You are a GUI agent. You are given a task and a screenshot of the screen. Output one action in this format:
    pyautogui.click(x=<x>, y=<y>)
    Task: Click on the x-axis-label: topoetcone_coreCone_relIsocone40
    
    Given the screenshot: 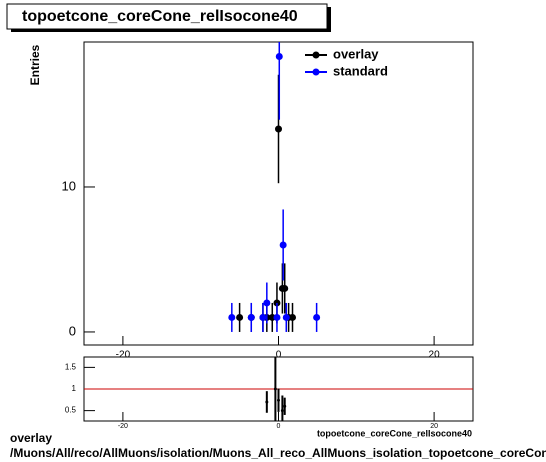 What is the action you would take?
    pyautogui.click(x=394, y=433)
    